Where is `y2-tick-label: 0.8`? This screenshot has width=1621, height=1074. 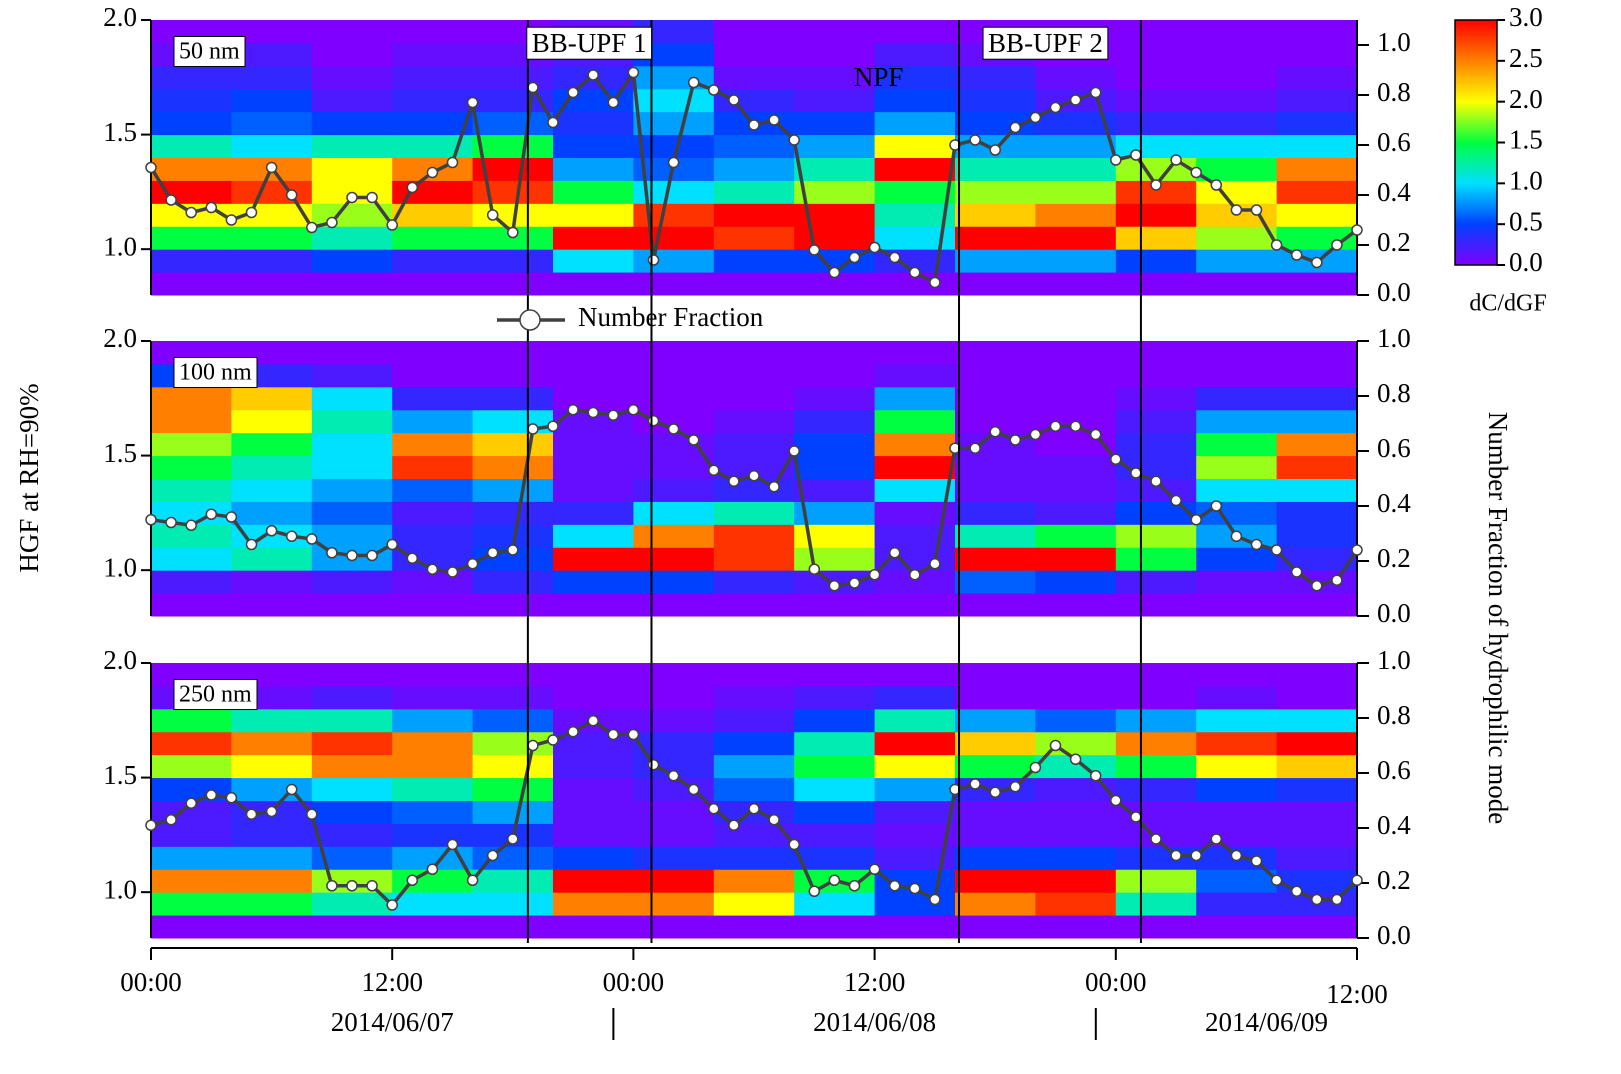
y2-tick-label: 0.8 is located at coordinates (1394, 92).